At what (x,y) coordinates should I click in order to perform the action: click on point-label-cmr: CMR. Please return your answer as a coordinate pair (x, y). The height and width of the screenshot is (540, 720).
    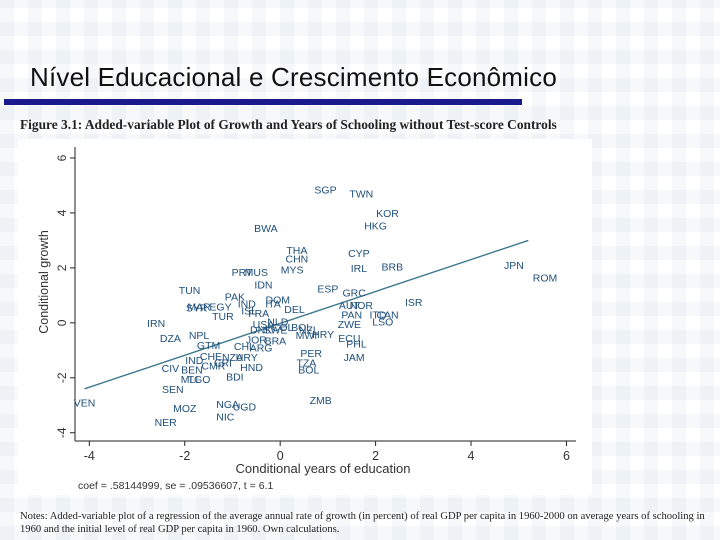
    Looking at the image, I should click on (213, 366).